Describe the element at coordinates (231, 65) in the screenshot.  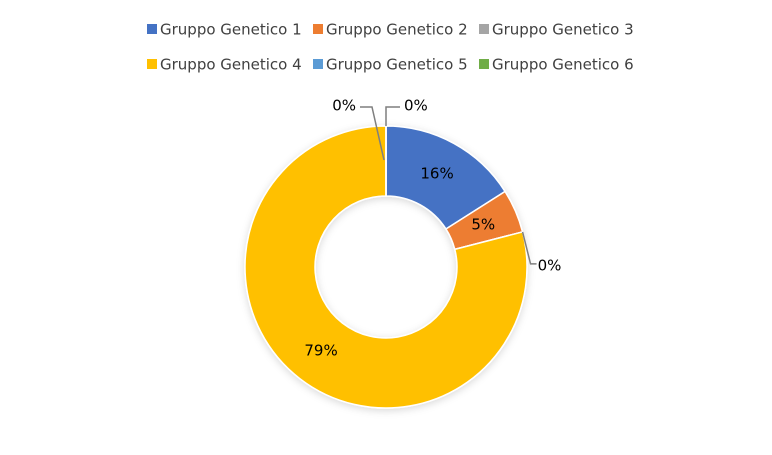
I see `legend-label: Gruppo Genetico 4` at that location.